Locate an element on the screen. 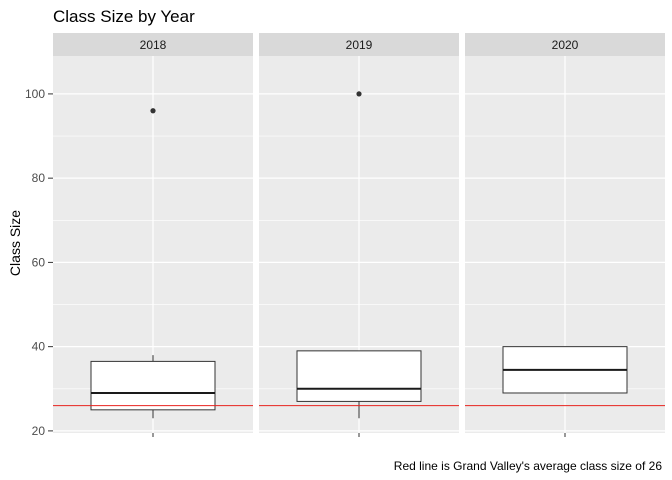 The width and height of the screenshot is (672, 480). y-tick-label: 80 is located at coordinates (39, 178).